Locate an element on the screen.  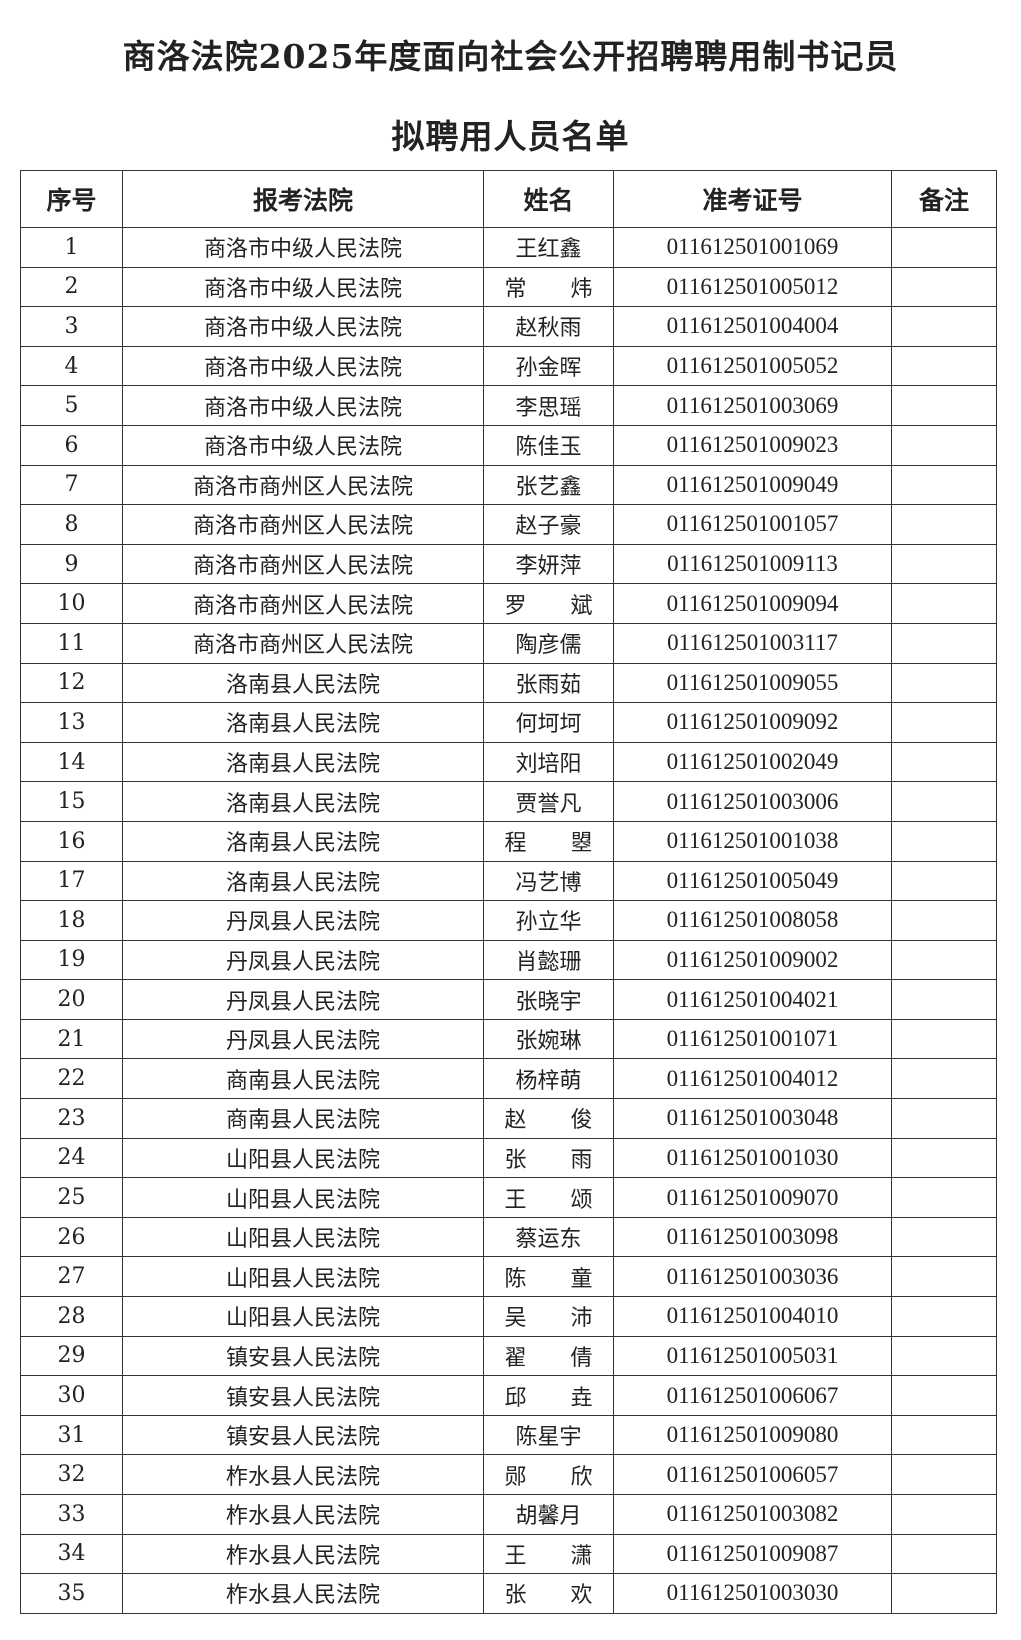
cell-index: 25 is located at coordinates (71, 1197).